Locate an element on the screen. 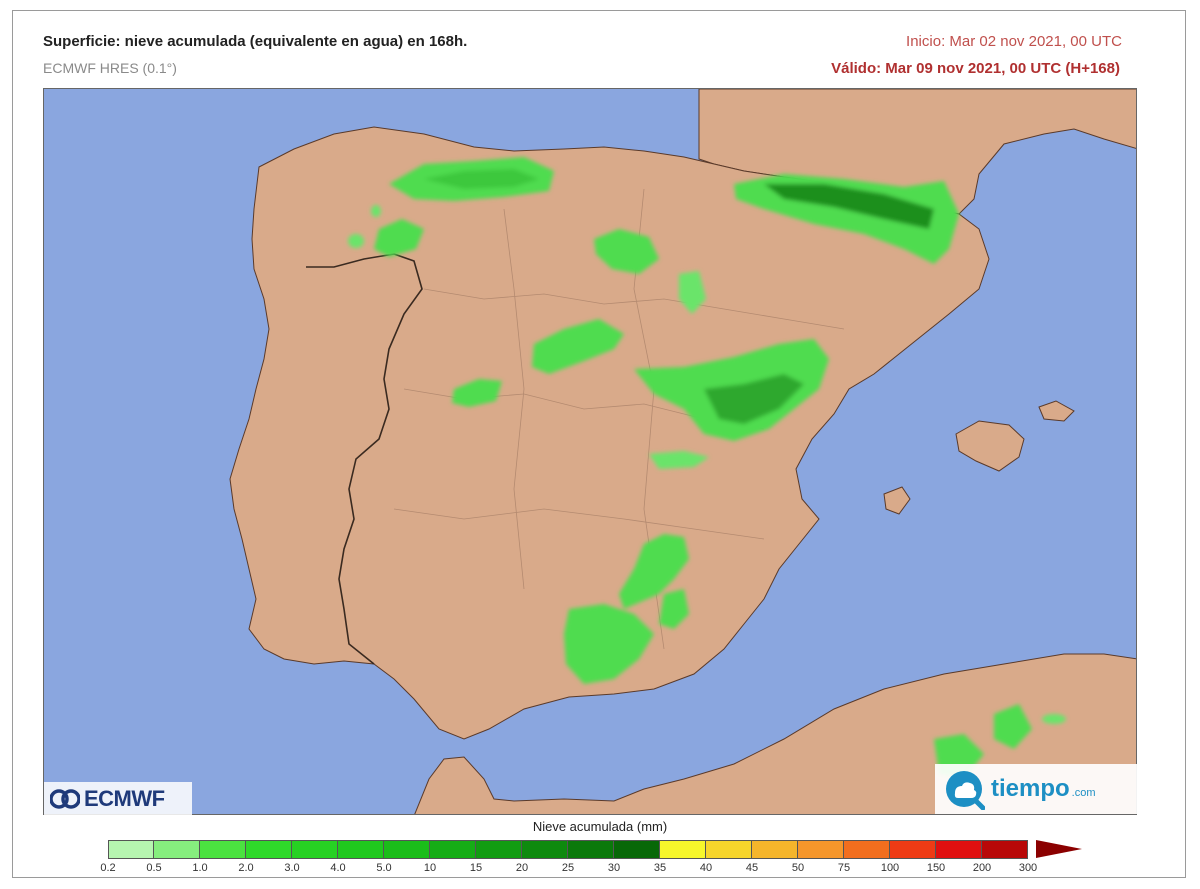  legend-tick-label: 10 is located at coordinates (430, 868).